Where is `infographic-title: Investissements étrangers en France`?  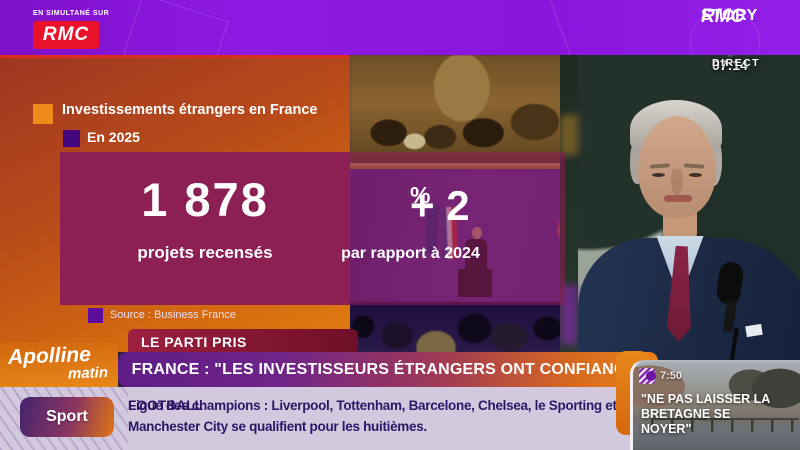 infographic-title: Investissements étrangers en France is located at coordinates (190, 110).